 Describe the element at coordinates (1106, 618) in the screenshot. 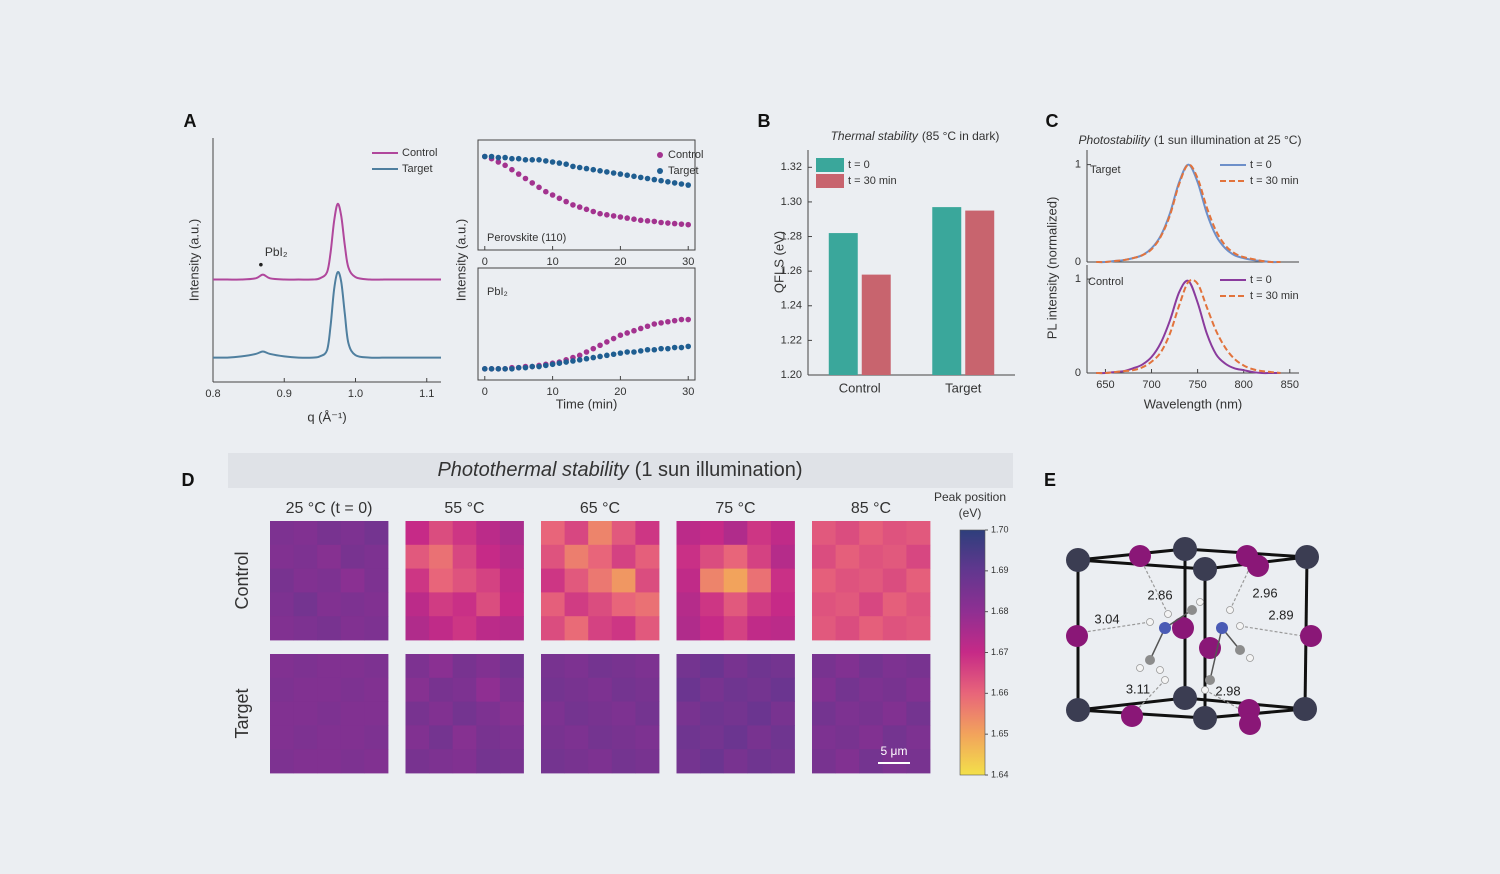

I see `distance-label: 3.04` at that location.